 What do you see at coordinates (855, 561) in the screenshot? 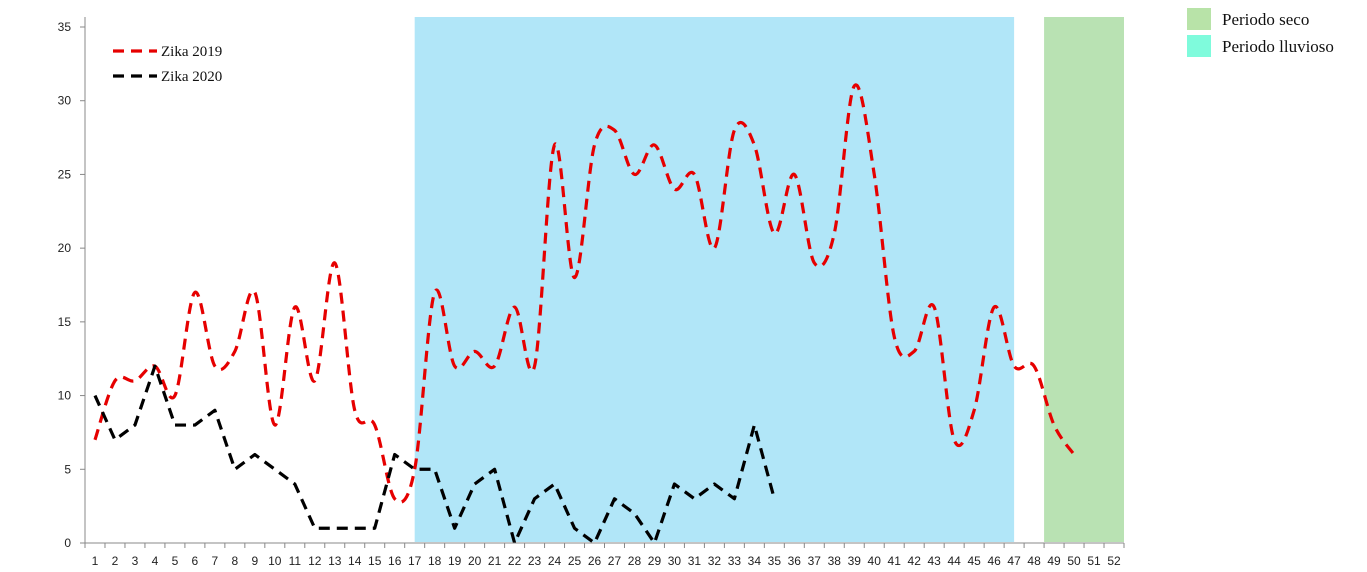
I see `x-tick-label: 39` at bounding box center [855, 561].